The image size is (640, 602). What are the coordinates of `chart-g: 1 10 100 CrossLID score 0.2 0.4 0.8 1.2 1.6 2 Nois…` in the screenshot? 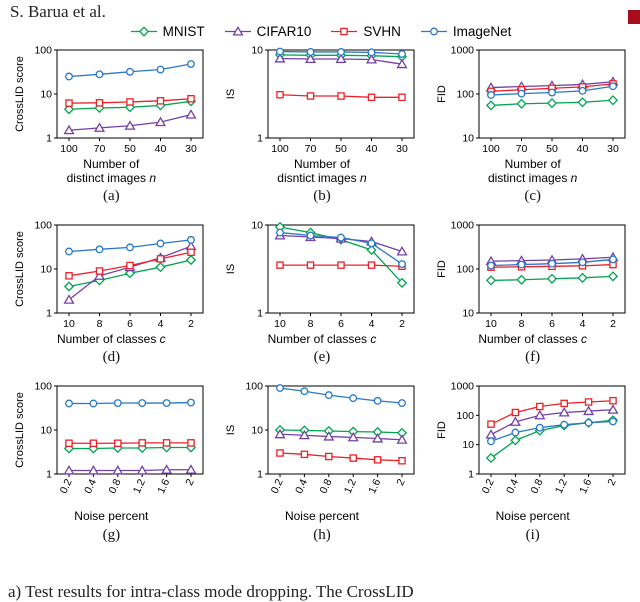 It's located at (111, 461).